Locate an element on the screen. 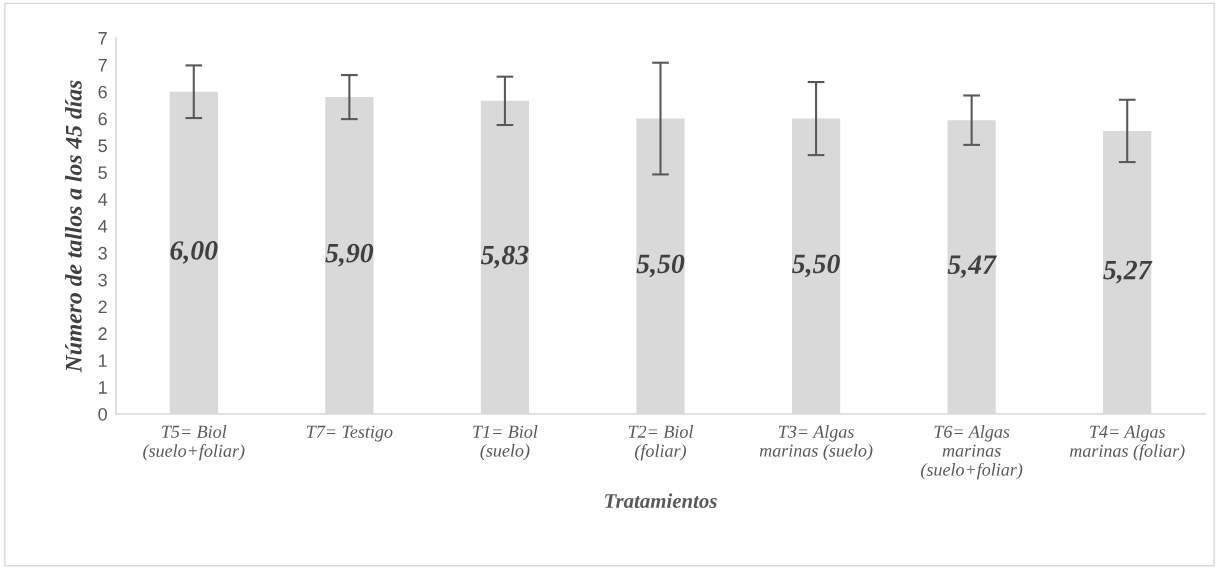  x-tick-label: T2= Biol (foliar) is located at coordinates (661, 443).